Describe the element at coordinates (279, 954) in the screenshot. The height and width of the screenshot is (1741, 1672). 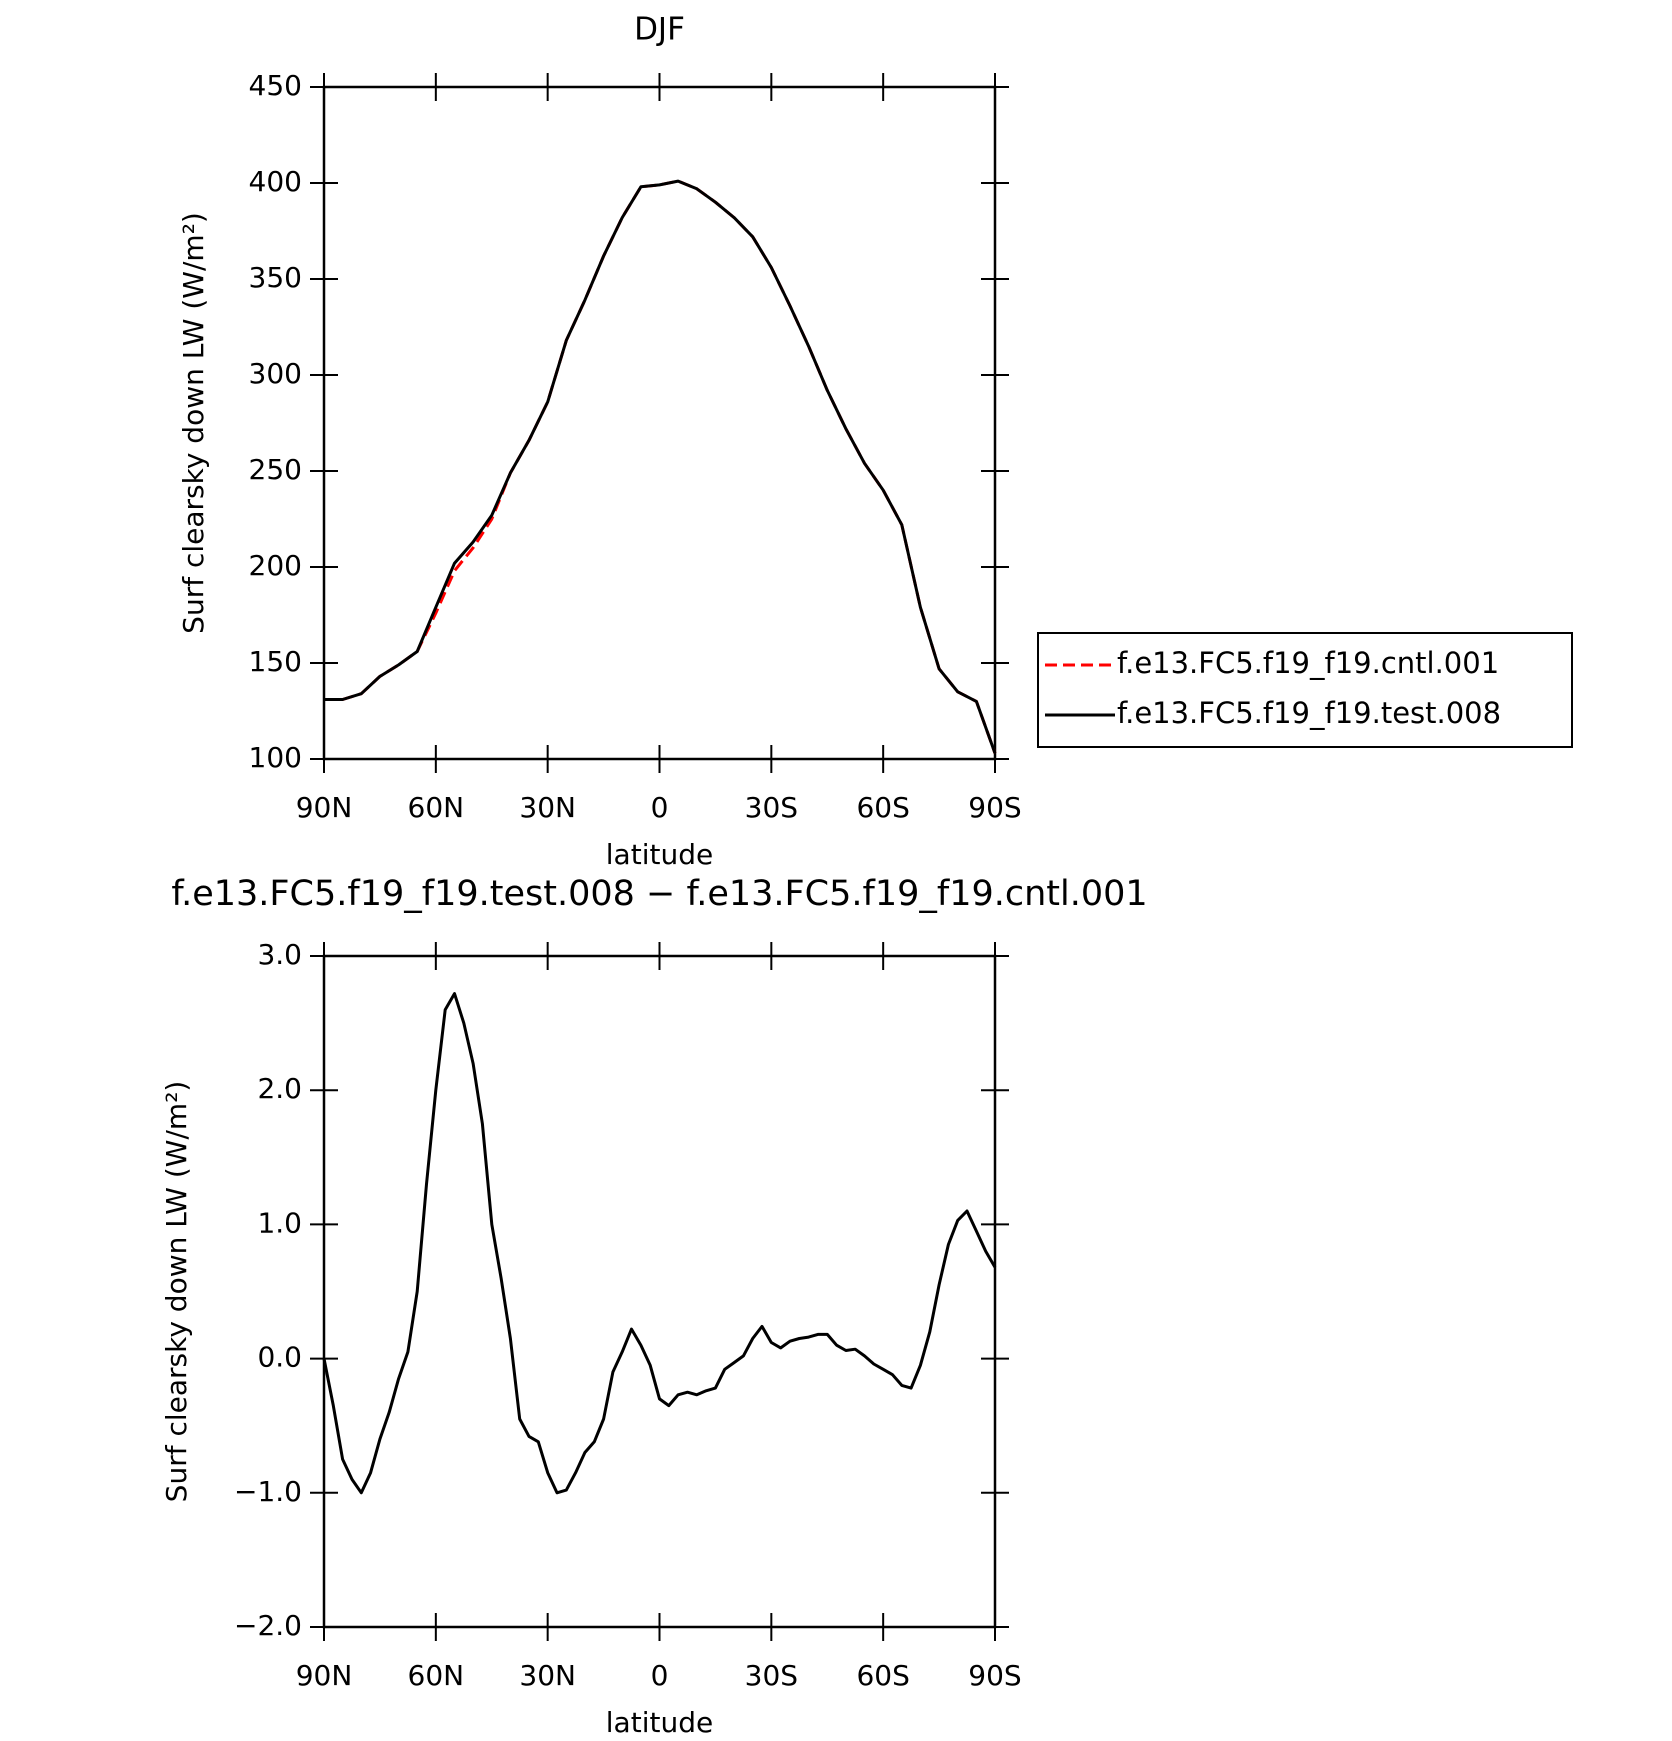
I see `y-tick-label: 3.0` at that location.